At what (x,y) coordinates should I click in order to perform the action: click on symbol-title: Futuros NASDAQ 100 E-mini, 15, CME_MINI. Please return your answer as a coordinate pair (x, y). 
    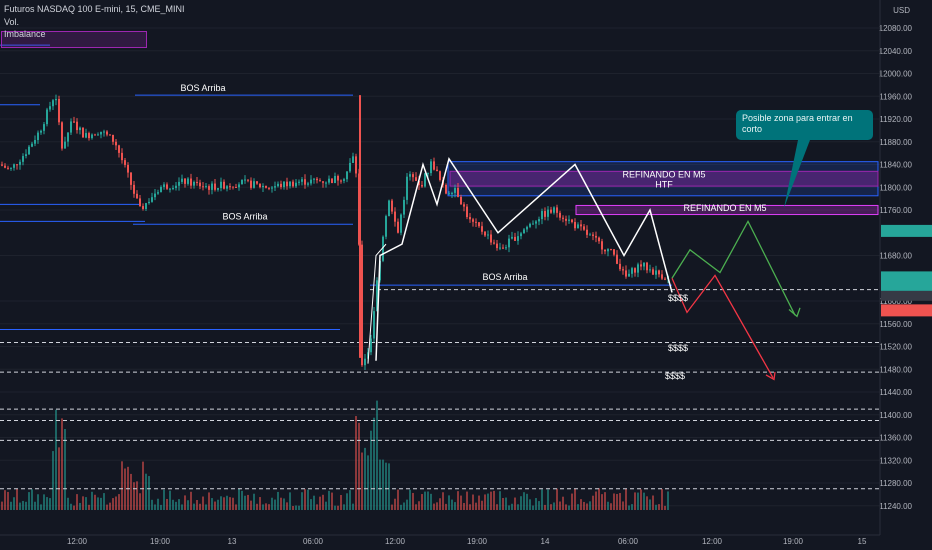
    Looking at the image, I should click on (94, 9).